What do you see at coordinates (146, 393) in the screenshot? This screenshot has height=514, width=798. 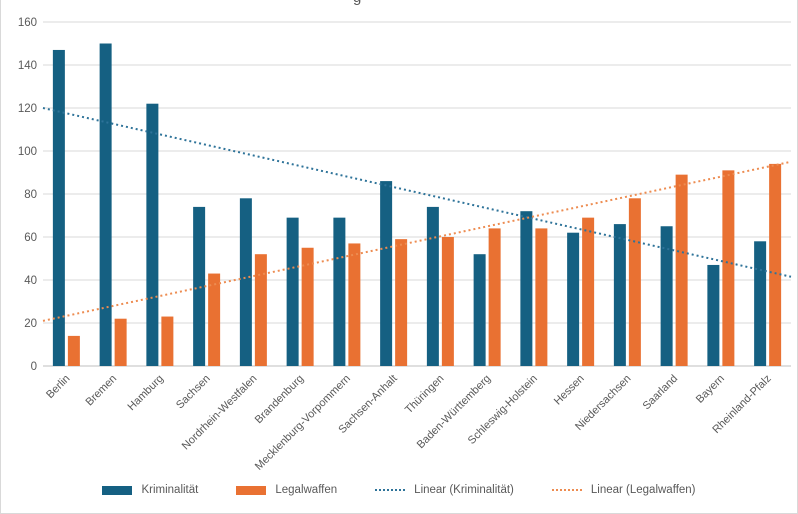 I see `x-axis-category-label: Hamburg` at bounding box center [146, 393].